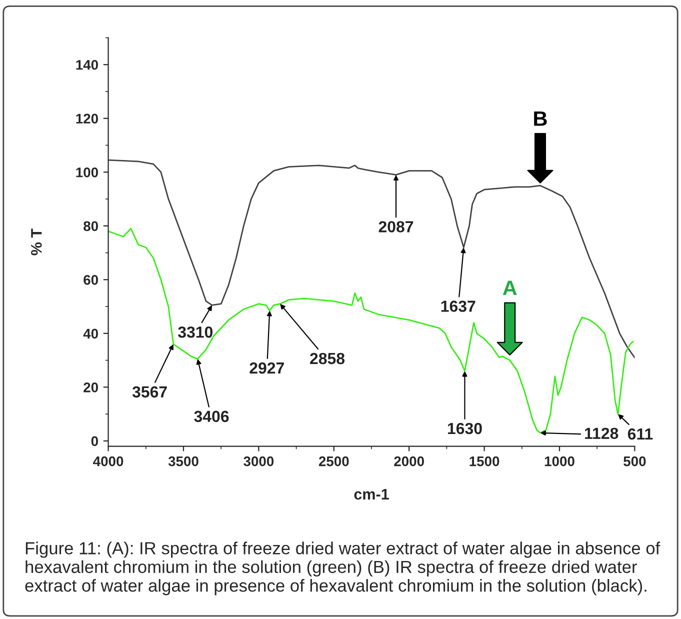  Describe the element at coordinates (90, 333) in the screenshot. I see `y-tick-label: 40` at that location.